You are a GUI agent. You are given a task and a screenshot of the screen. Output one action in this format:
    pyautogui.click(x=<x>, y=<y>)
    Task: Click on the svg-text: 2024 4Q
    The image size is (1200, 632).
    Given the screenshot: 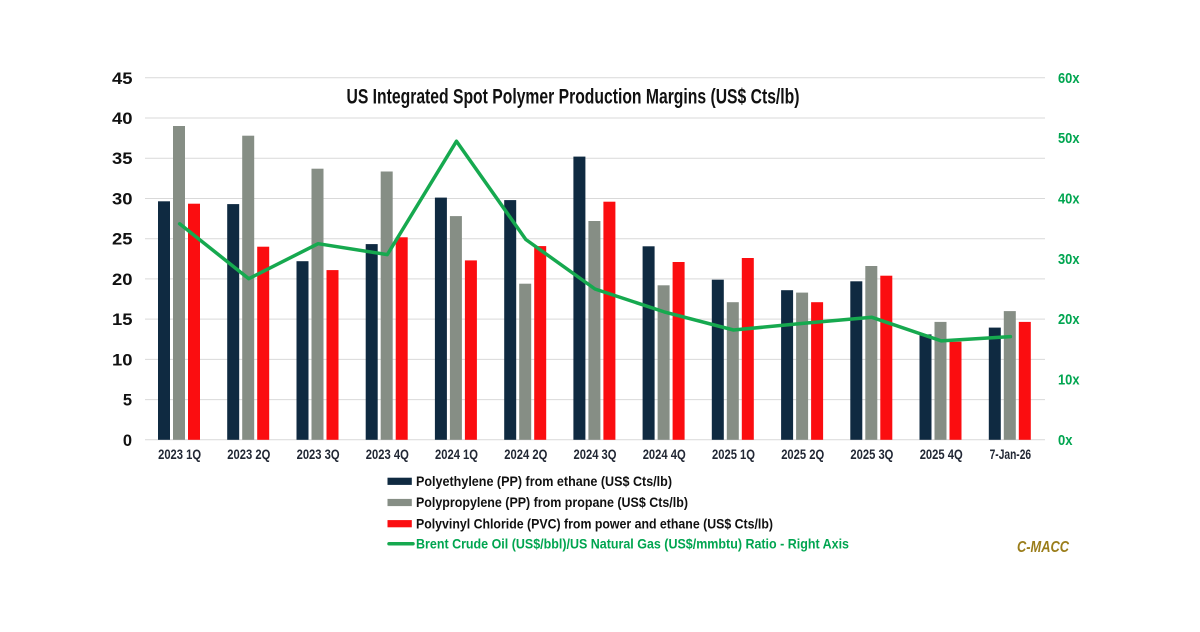 What is the action you would take?
    pyautogui.click(x=664, y=454)
    